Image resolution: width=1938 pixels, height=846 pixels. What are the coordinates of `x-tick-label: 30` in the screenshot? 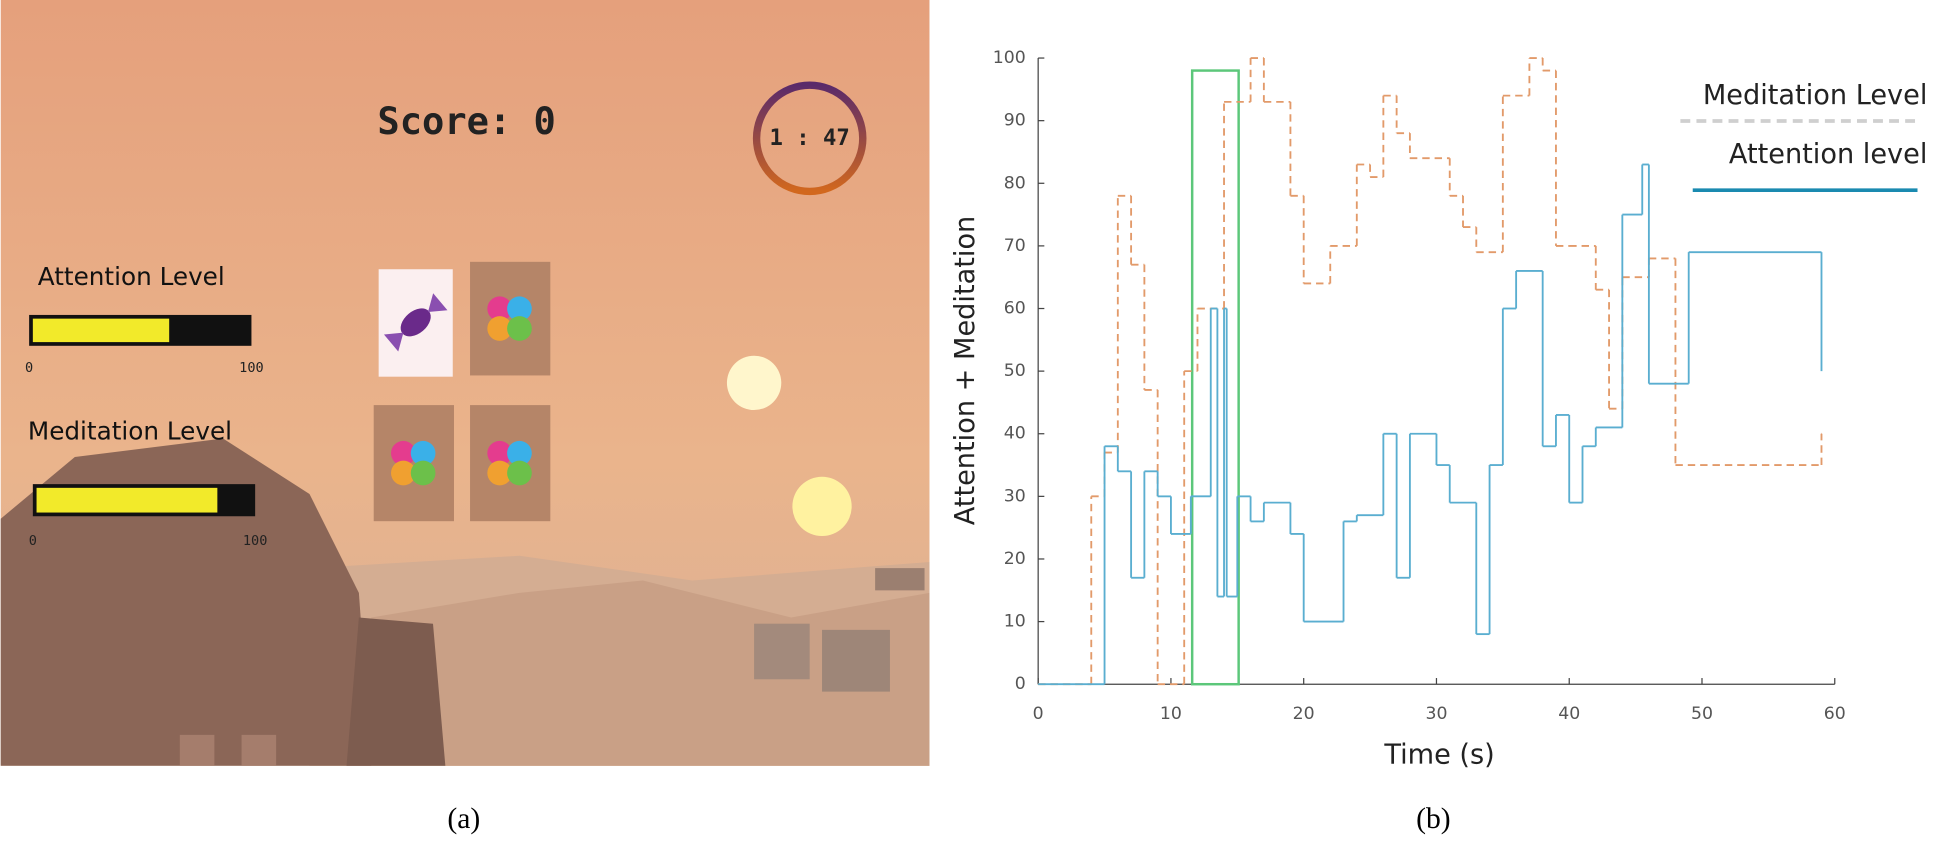 It's located at (1436, 714).